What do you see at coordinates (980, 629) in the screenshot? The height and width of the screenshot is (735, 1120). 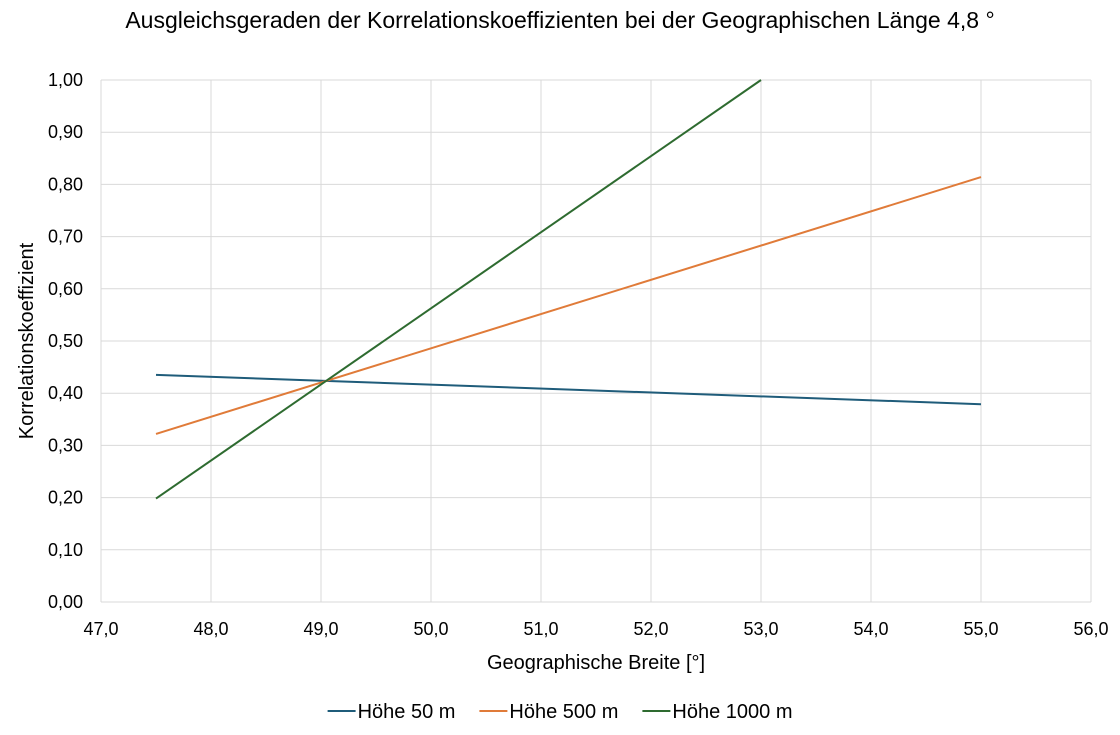 I see `x-tick-label: 55,0` at bounding box center [980, 629].